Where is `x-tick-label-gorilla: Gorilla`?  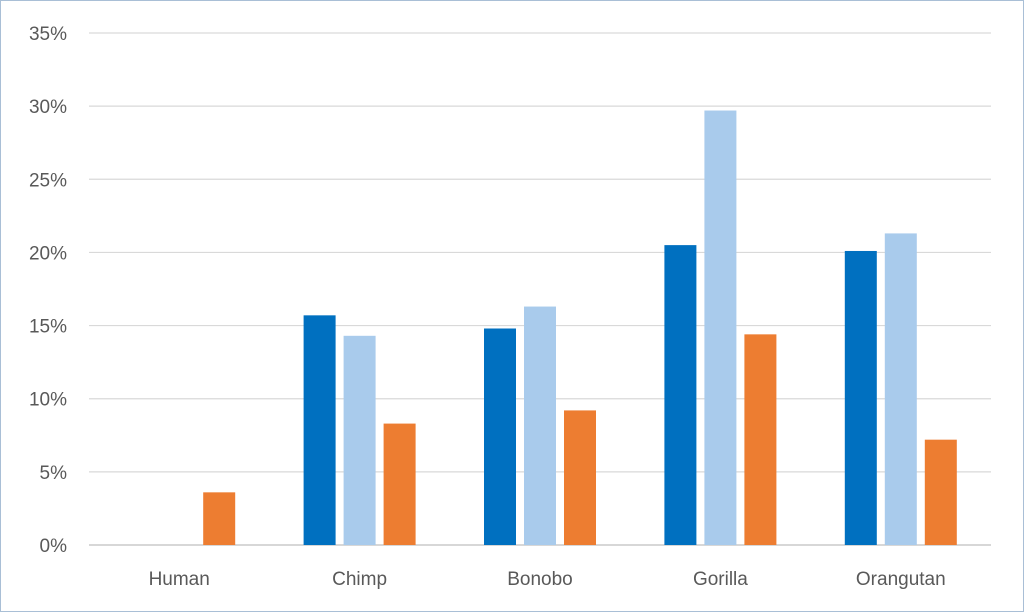 x-tick-label-gorilla: Gorilla is located at coordinates (720, 579).